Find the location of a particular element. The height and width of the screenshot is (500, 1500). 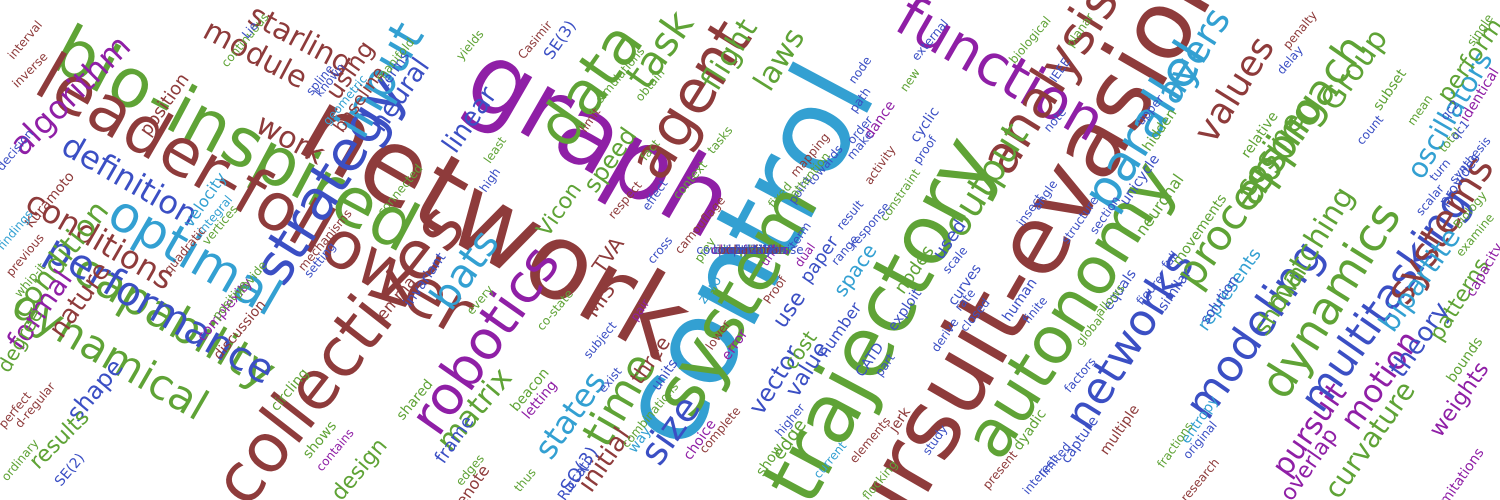

word: new is located at coordinates (910, 80).